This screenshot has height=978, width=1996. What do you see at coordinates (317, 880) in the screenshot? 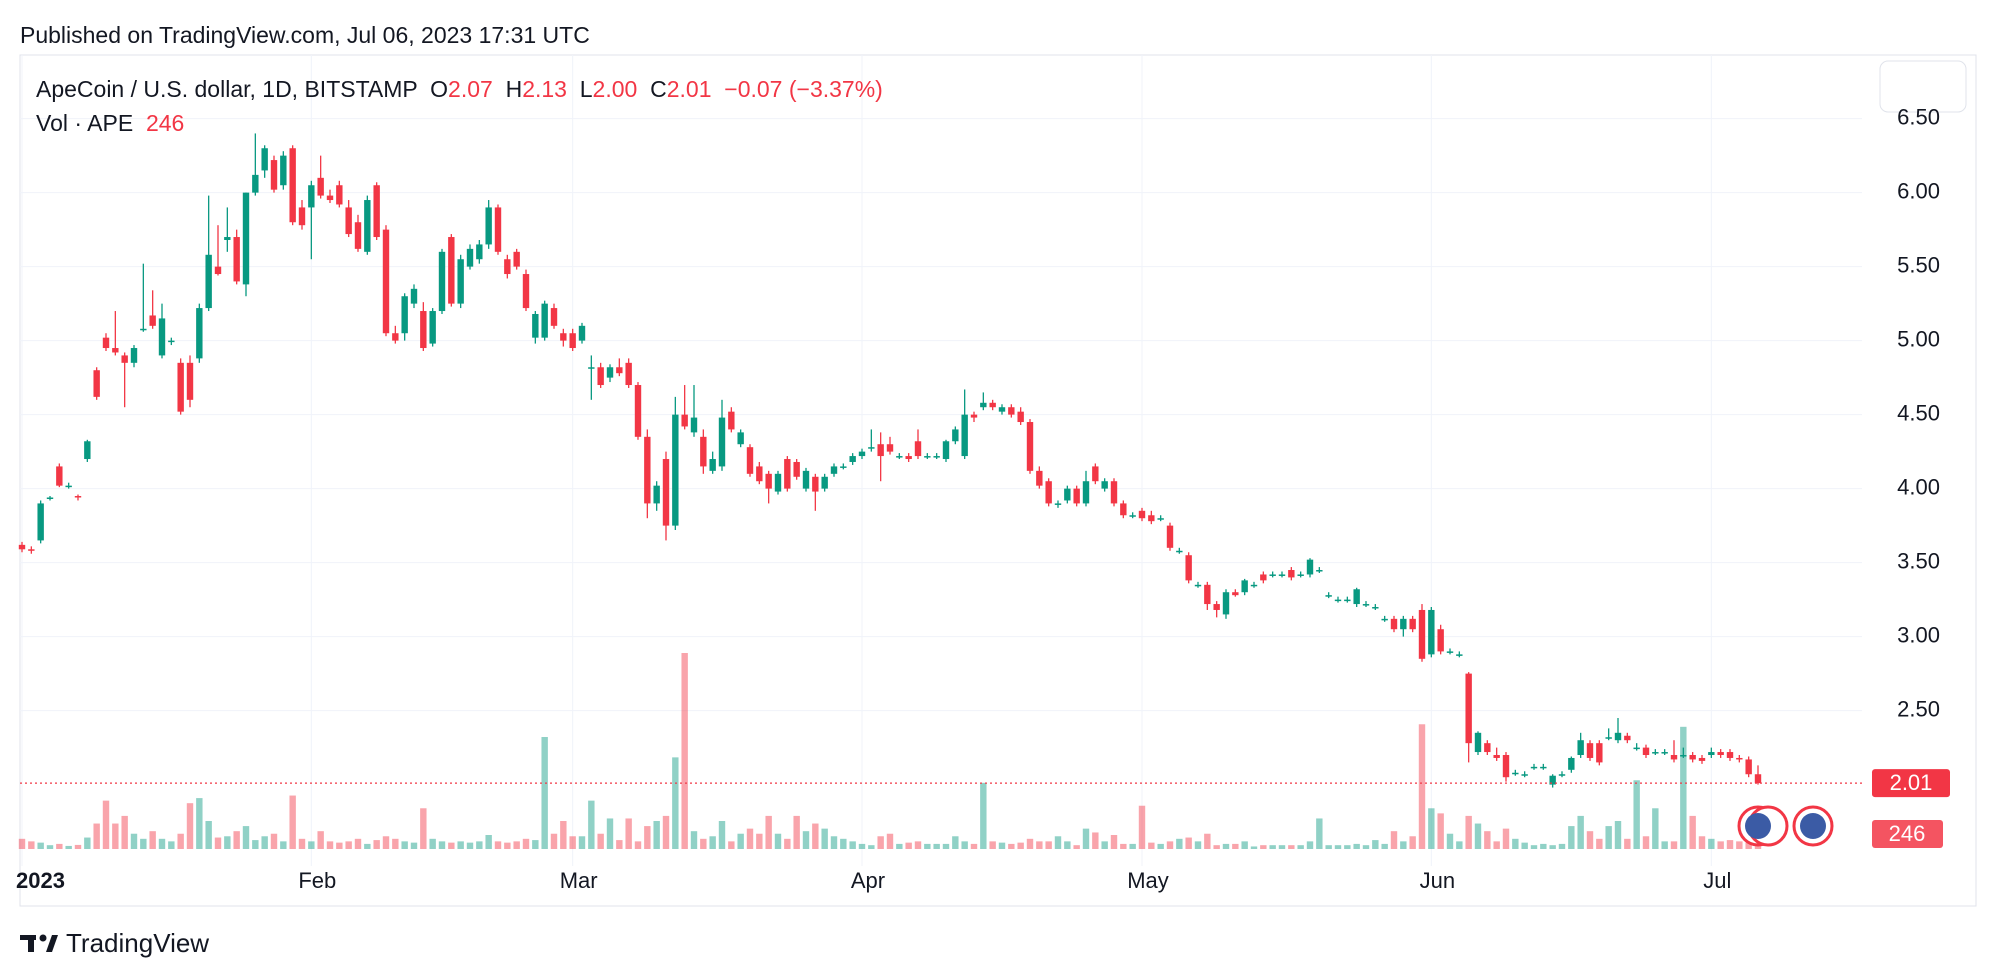
I see `x-tick-label: Feb` at bounding box center [317, 880].